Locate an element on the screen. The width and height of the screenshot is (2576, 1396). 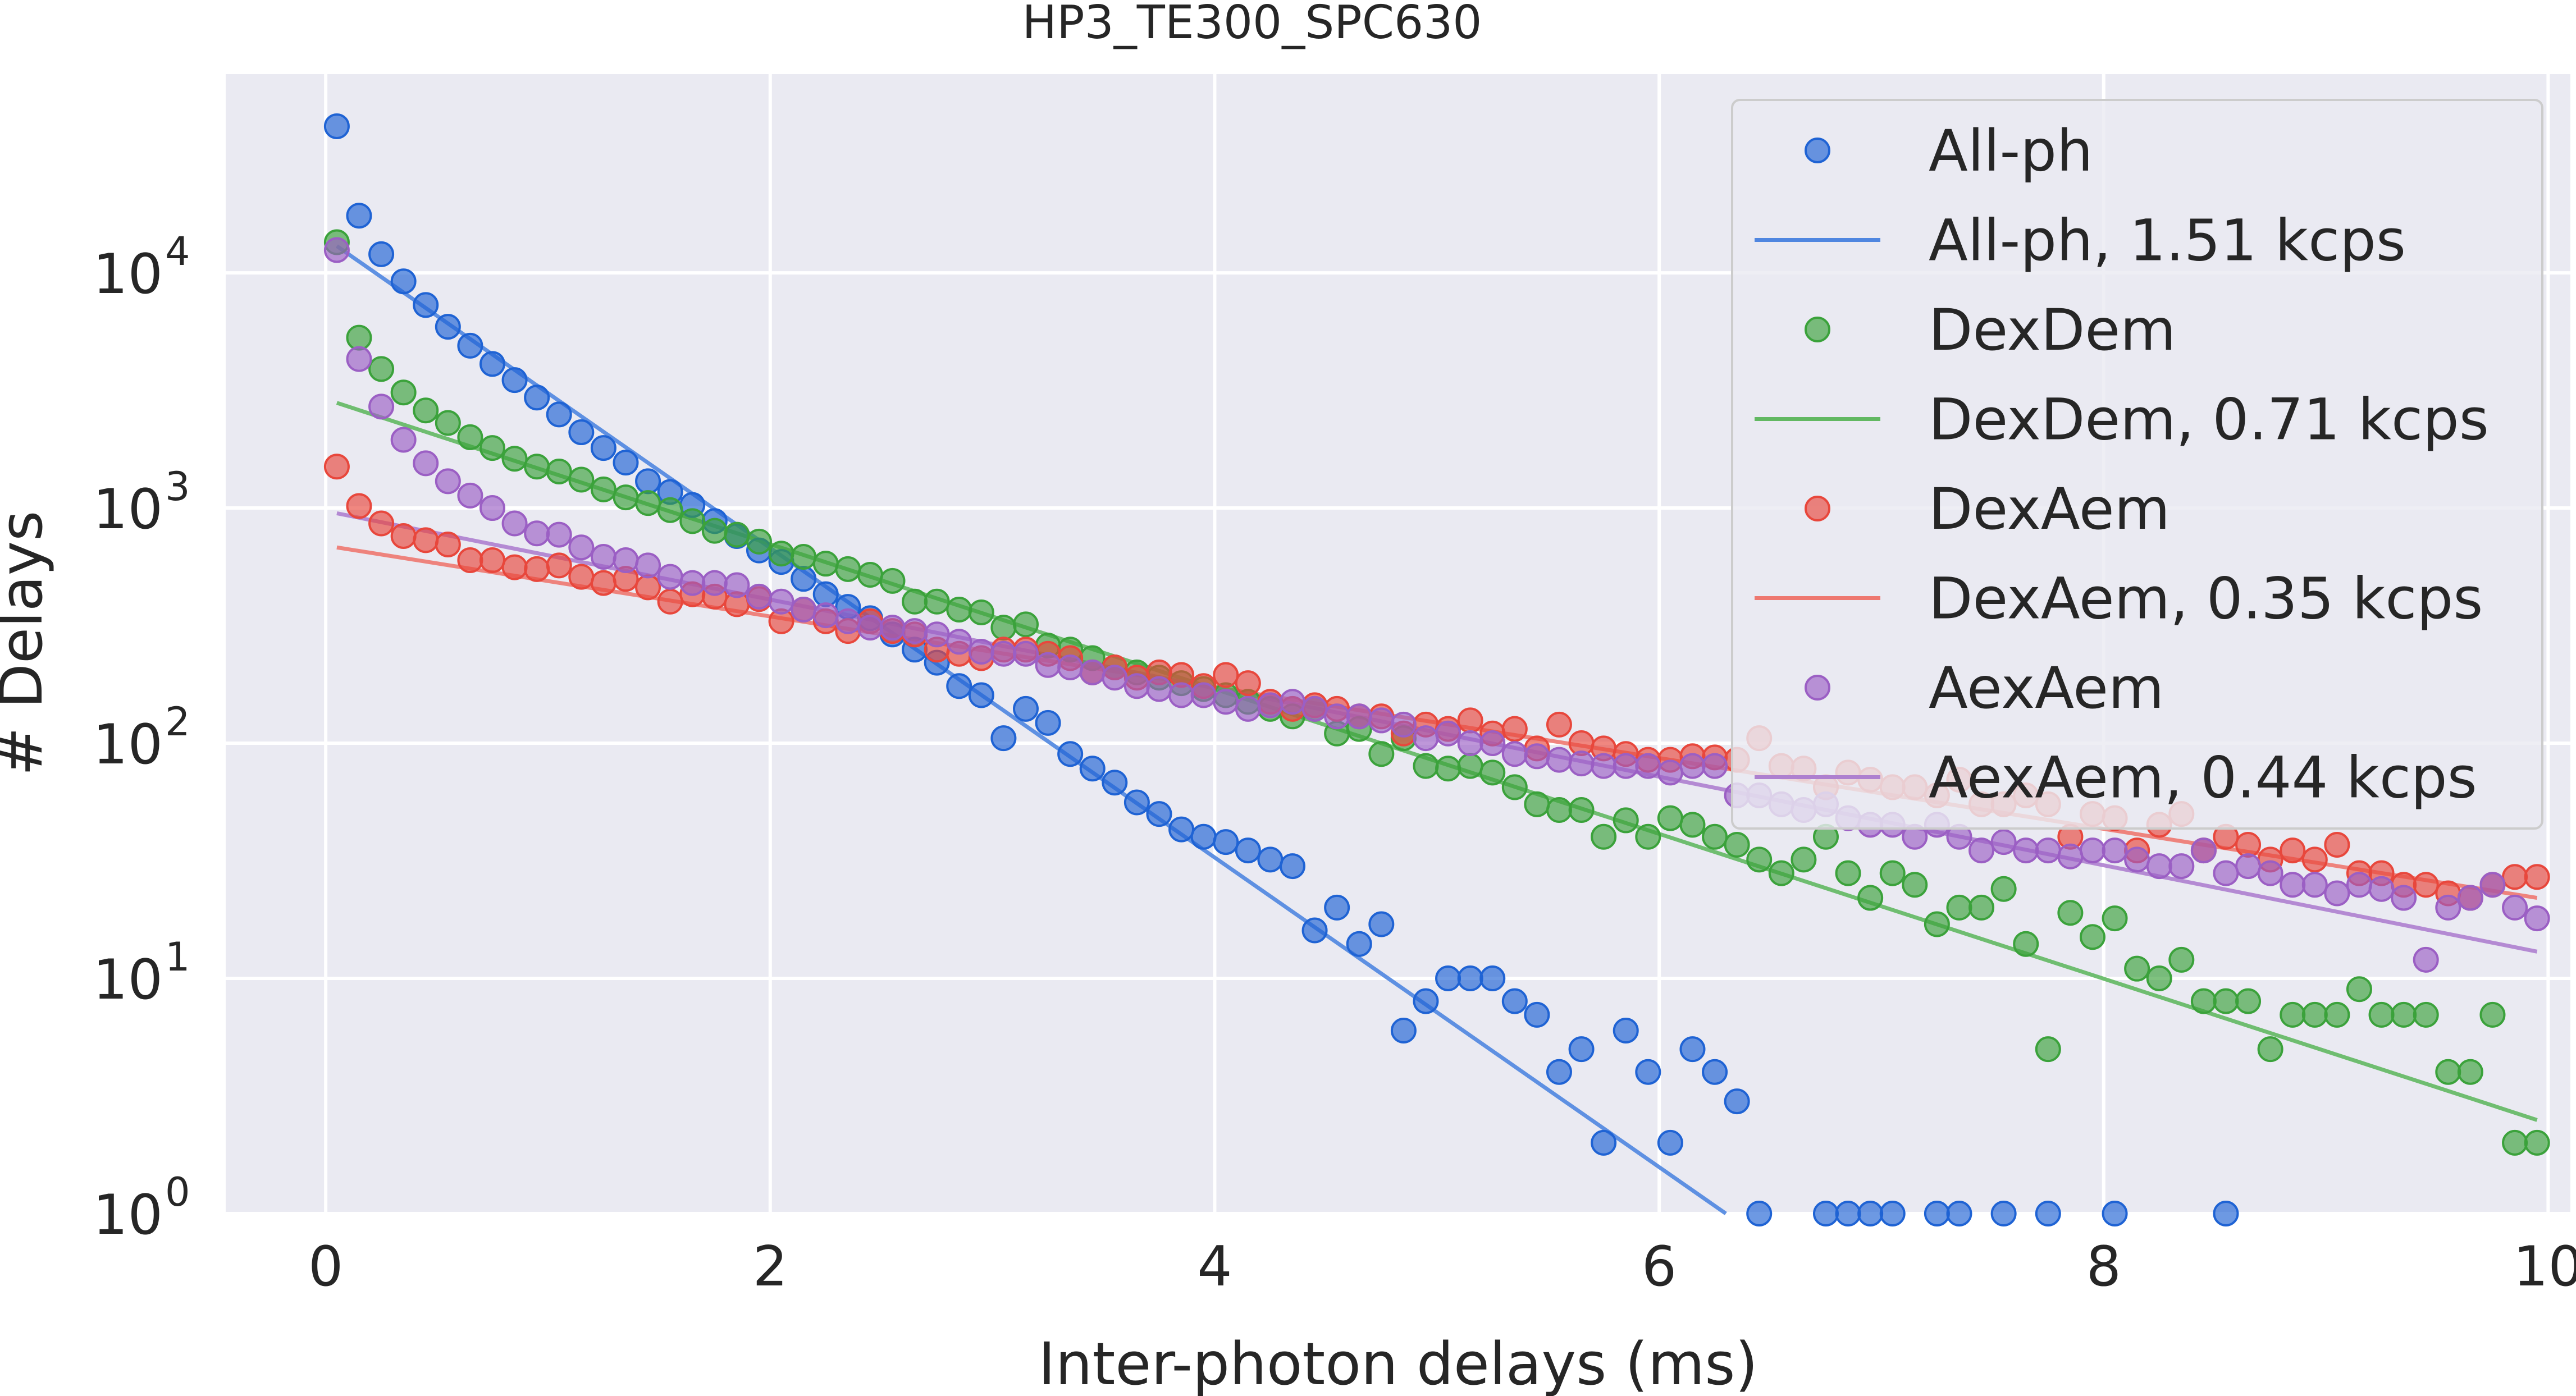
legend-label: All-ph, 1.51 kcps is located at coordinates (2167, 241).